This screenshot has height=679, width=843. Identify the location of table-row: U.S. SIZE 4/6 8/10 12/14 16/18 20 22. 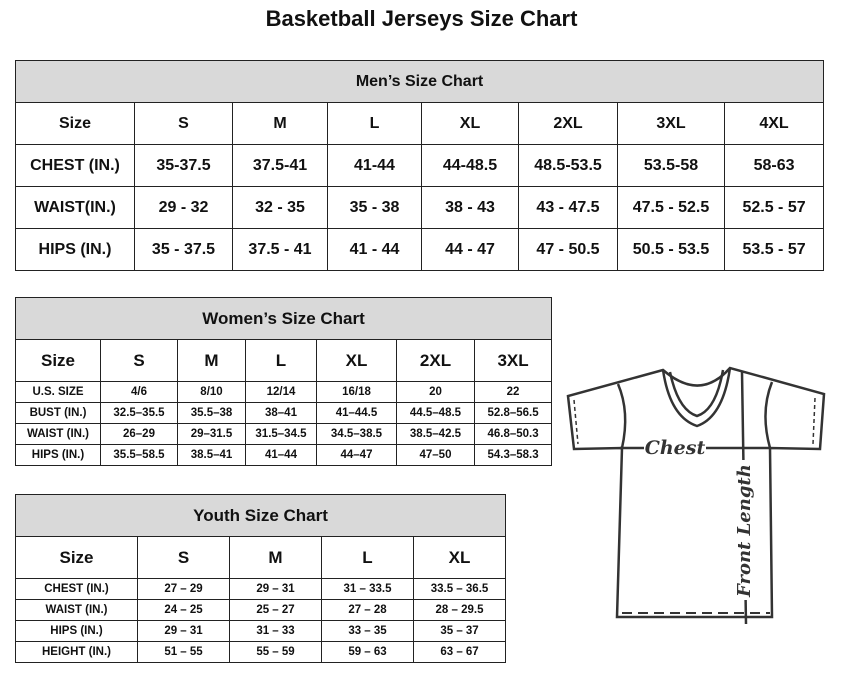
(284, 392).